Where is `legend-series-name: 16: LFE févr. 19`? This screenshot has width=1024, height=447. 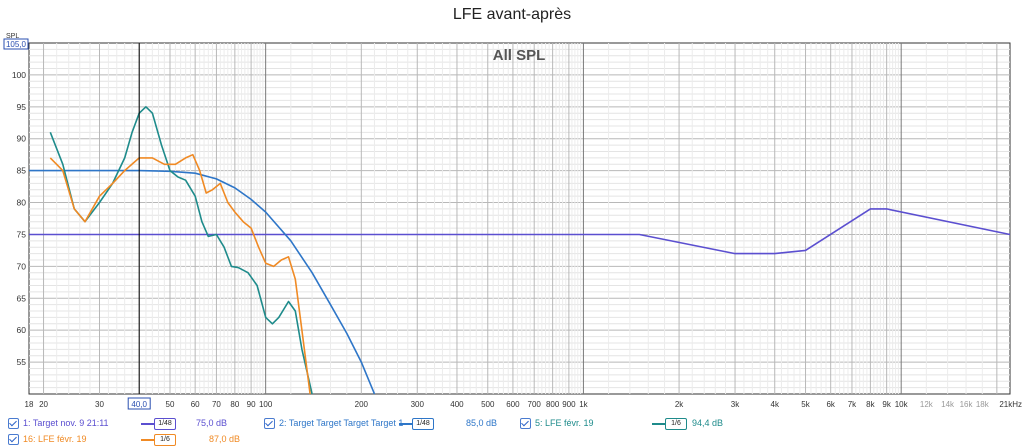 legend-series-name: 16: LFE févr. 19 is located at coordinates (55, 439).